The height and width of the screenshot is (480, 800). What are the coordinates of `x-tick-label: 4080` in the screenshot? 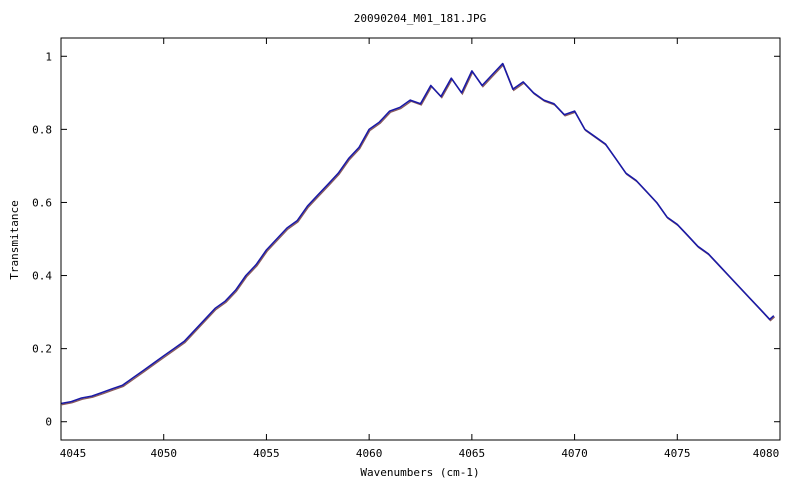 It's located at (766, 453).